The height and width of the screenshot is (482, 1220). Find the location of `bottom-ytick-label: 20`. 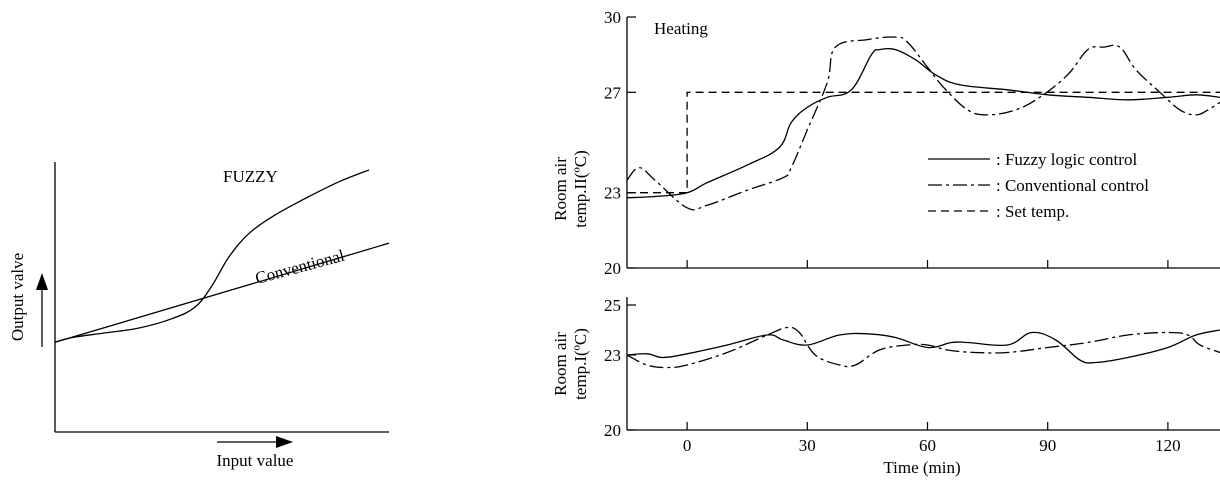

bottom-ytick-label: 20 is located at coordinates (612, 430).